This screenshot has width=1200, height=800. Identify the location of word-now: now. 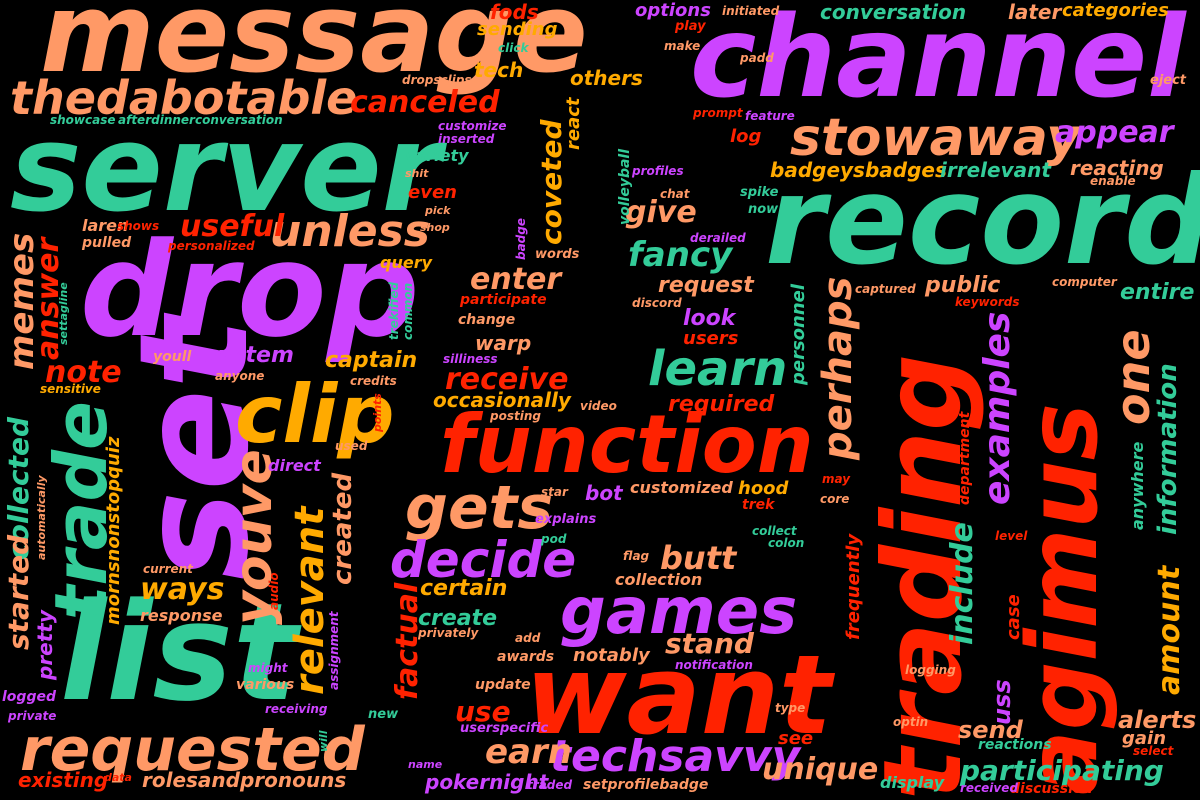
(763, 209).